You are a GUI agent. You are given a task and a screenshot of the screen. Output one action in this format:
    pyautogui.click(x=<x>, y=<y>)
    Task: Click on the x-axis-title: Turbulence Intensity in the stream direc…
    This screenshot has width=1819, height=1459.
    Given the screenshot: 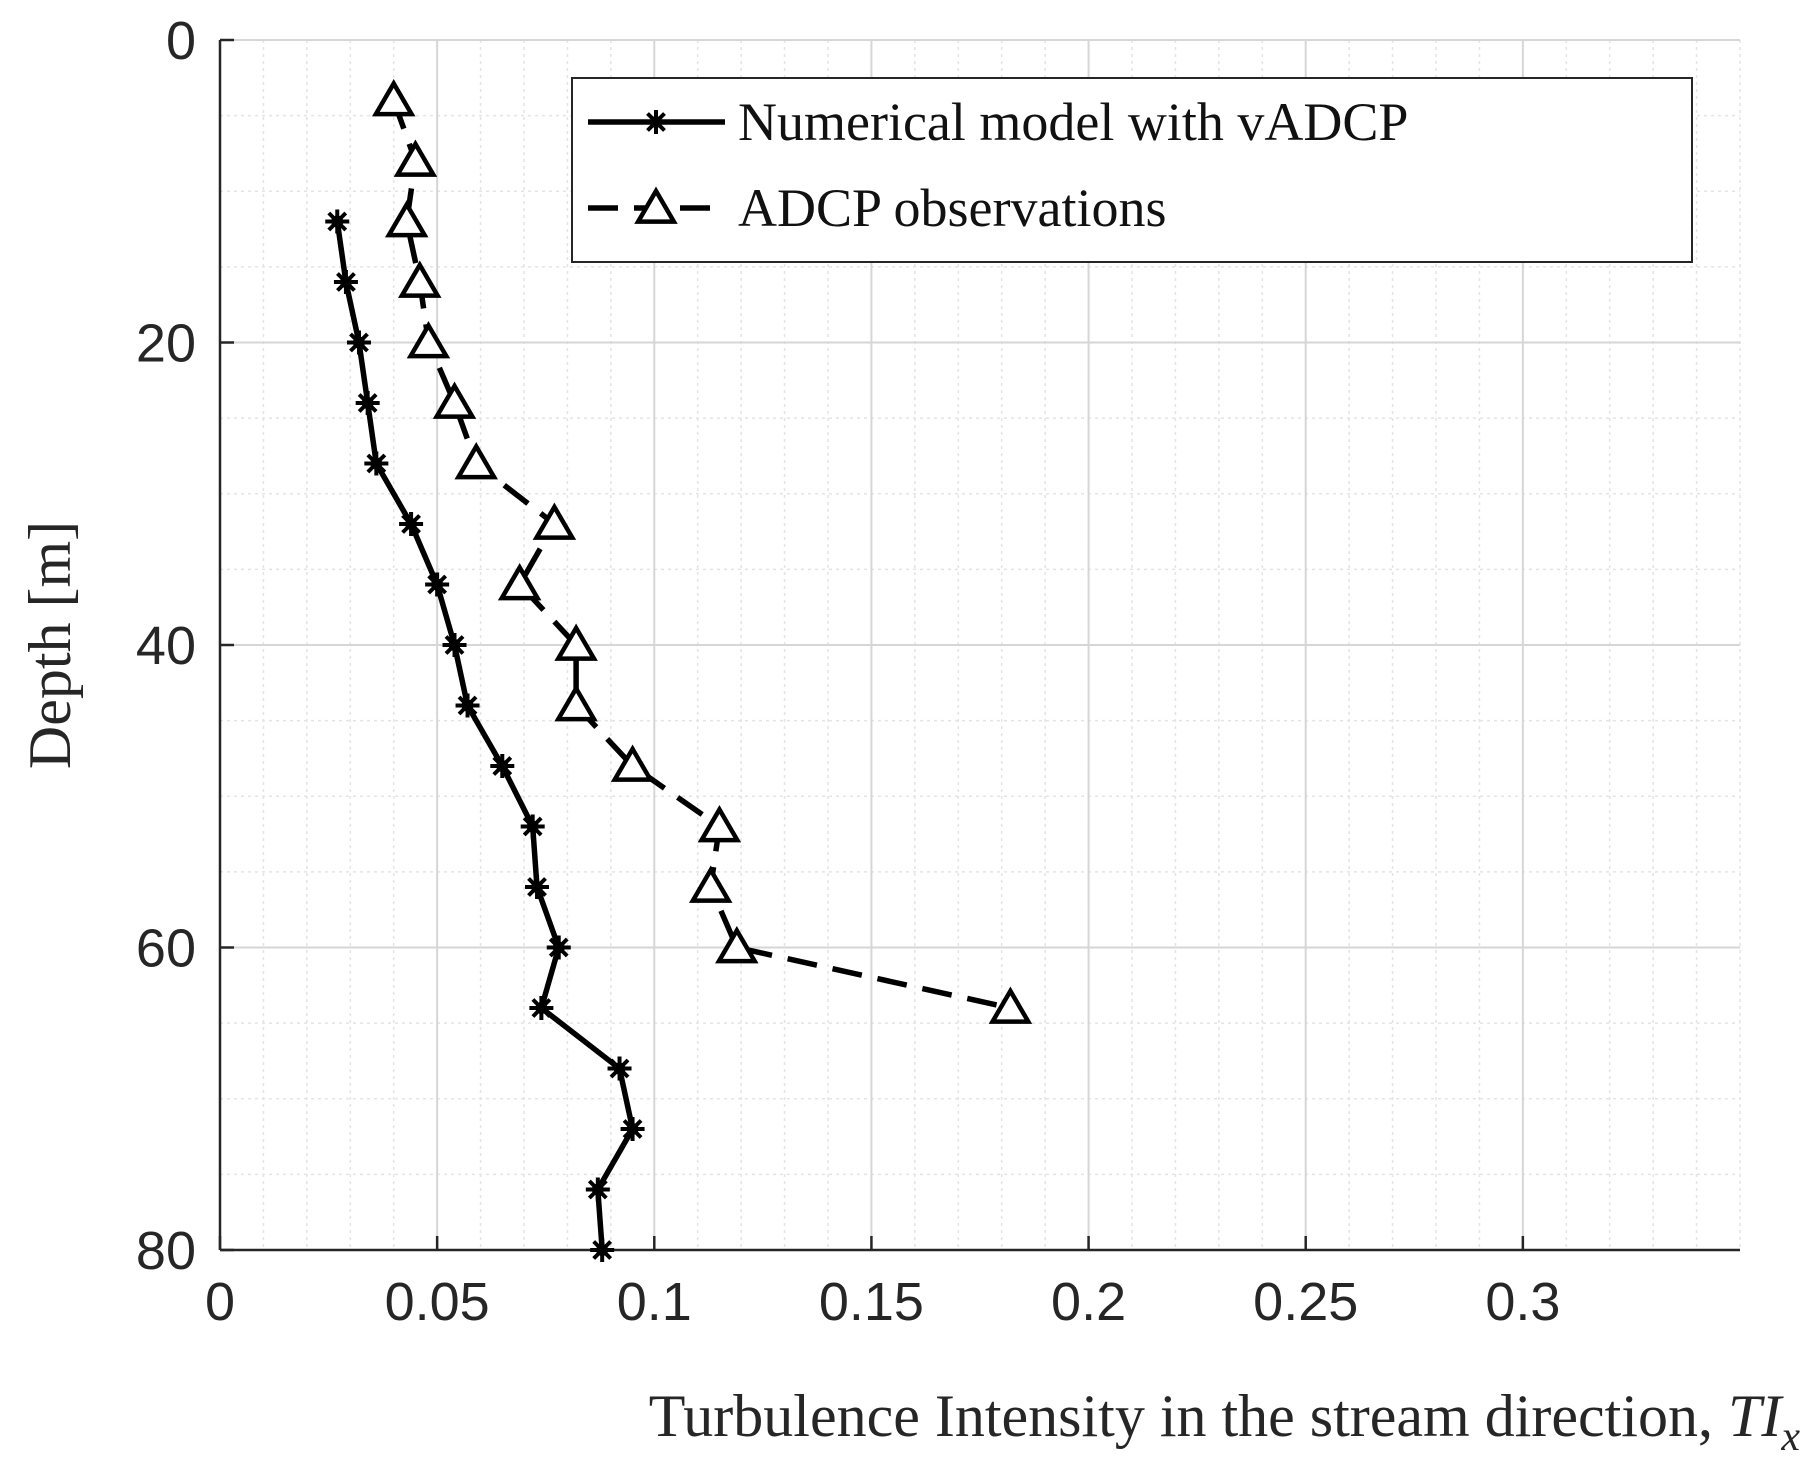 What is the action you would take?
    pyautogui.click(x=1225, y=1421)
    